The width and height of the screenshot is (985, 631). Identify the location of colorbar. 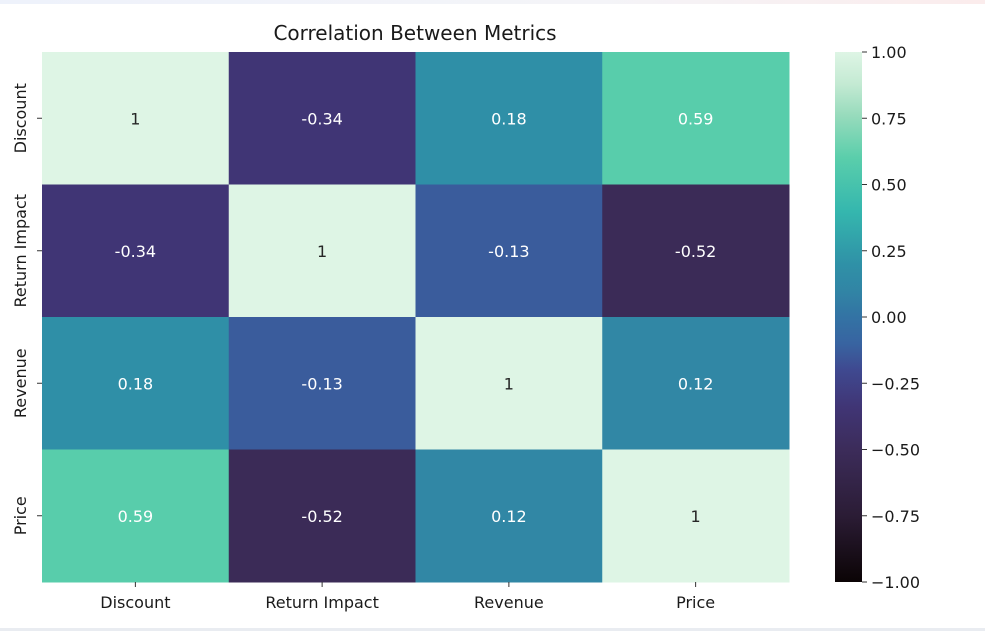
(848, 317).